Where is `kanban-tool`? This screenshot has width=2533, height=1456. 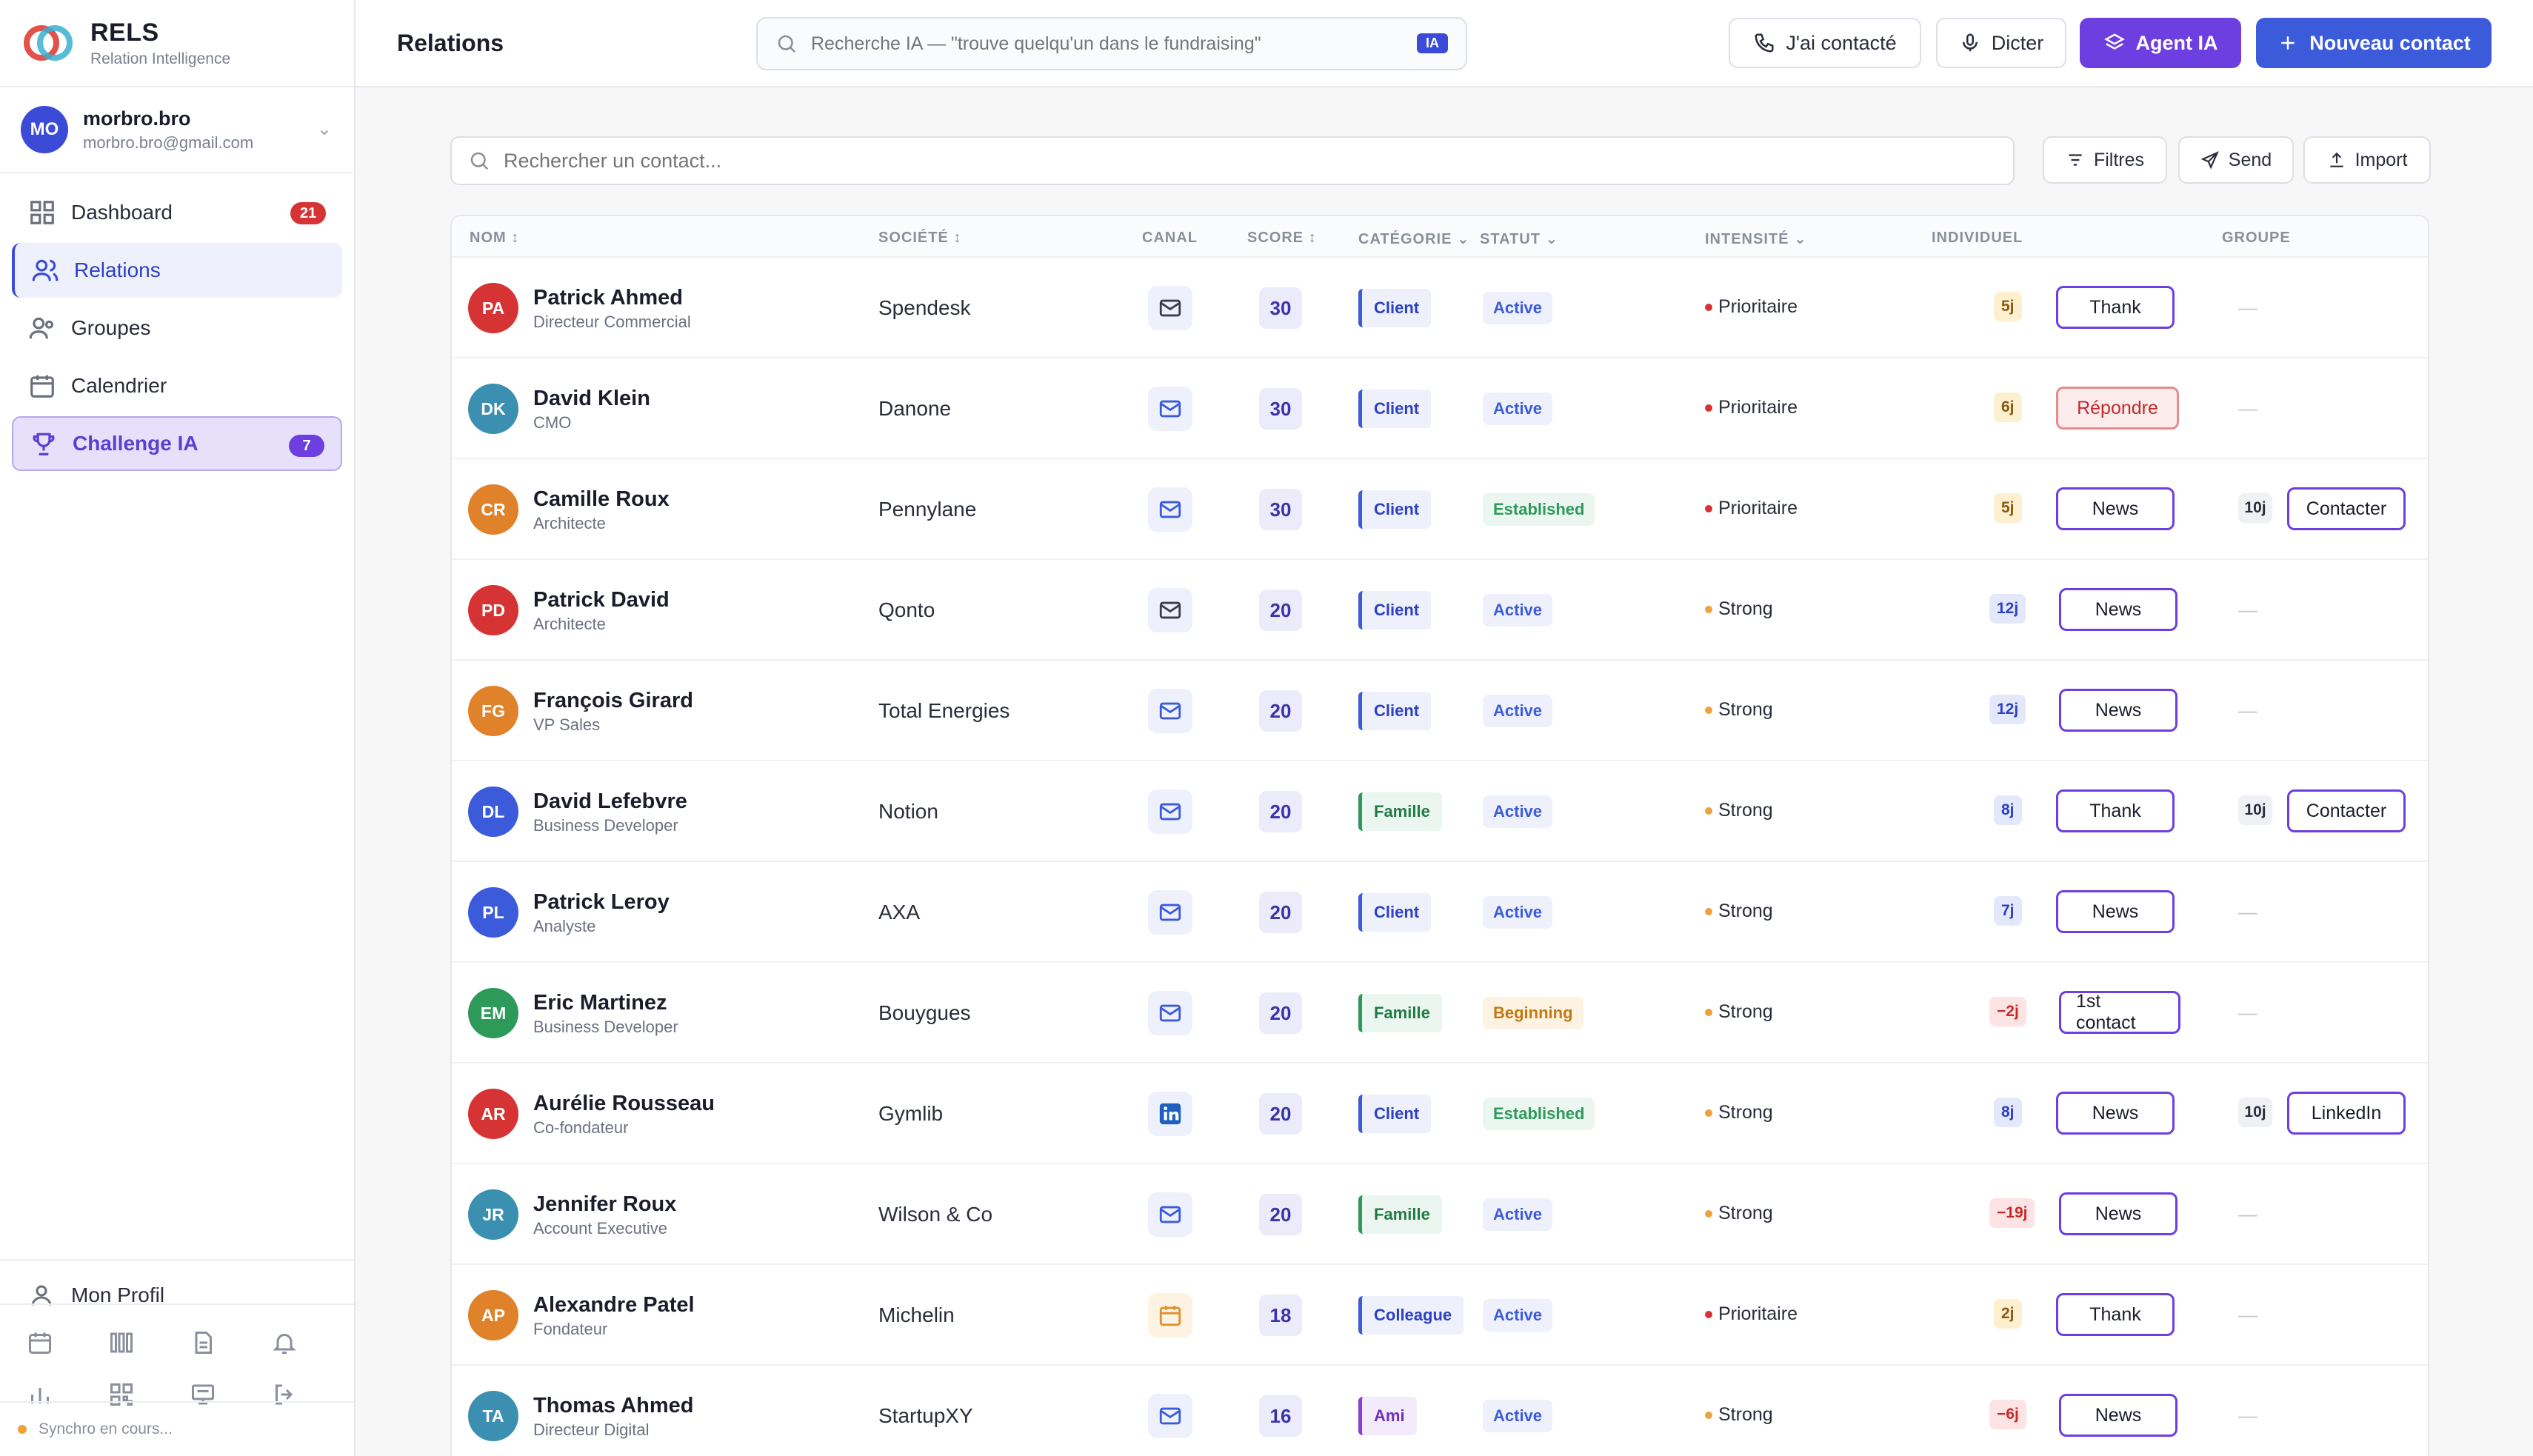 kanban-tool is located at coordinates (146, 1343).